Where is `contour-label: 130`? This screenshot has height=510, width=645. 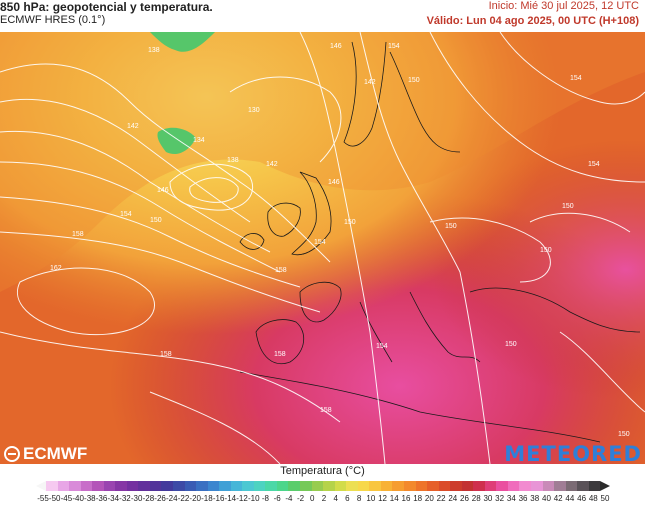 contour-label: 130 is located at coordinates (254, 110).